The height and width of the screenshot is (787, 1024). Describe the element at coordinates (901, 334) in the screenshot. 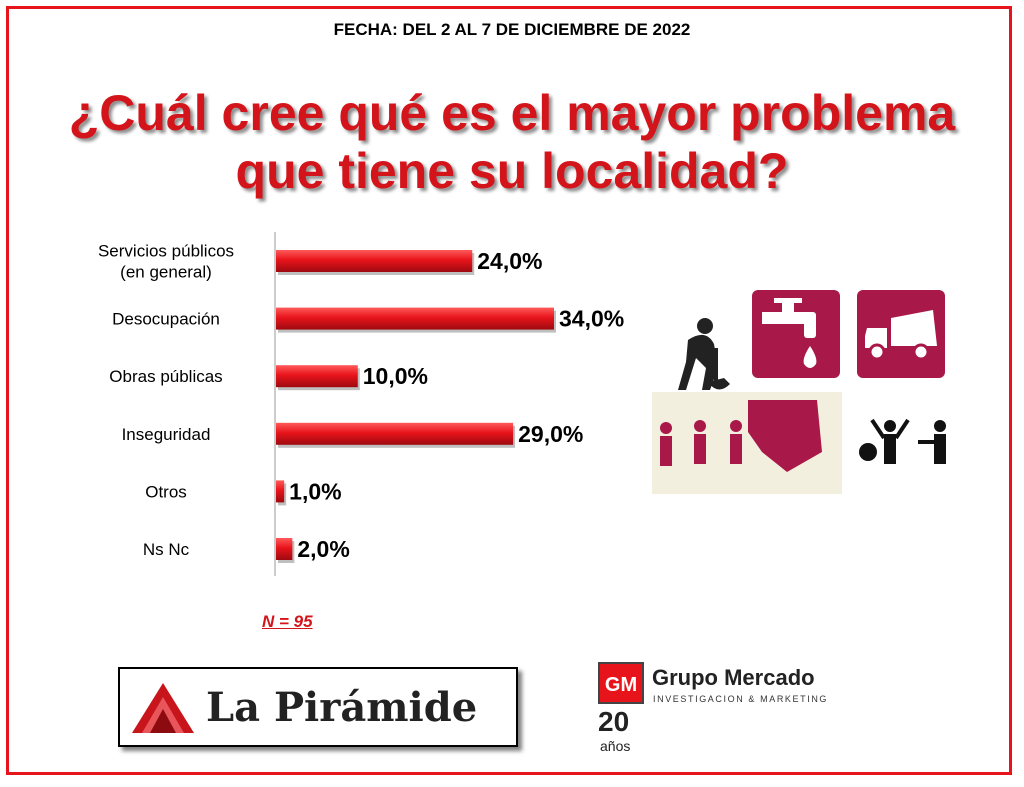

I see `garbage-truck-icon` at that location.